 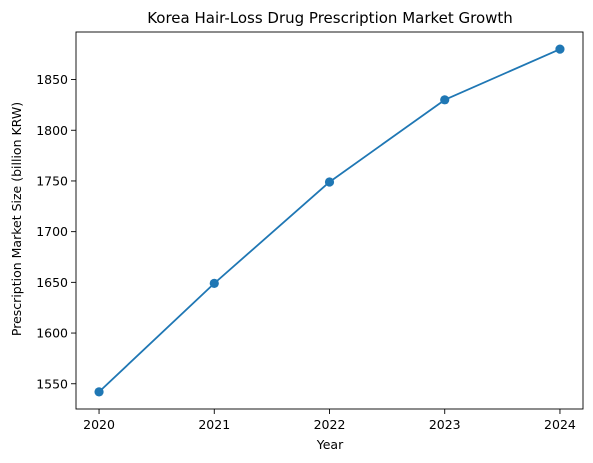 What do you see at coordinates (52, 130) in the screenshot?
I see `y-tick-label: 1800` at bounding box center [52, 130].